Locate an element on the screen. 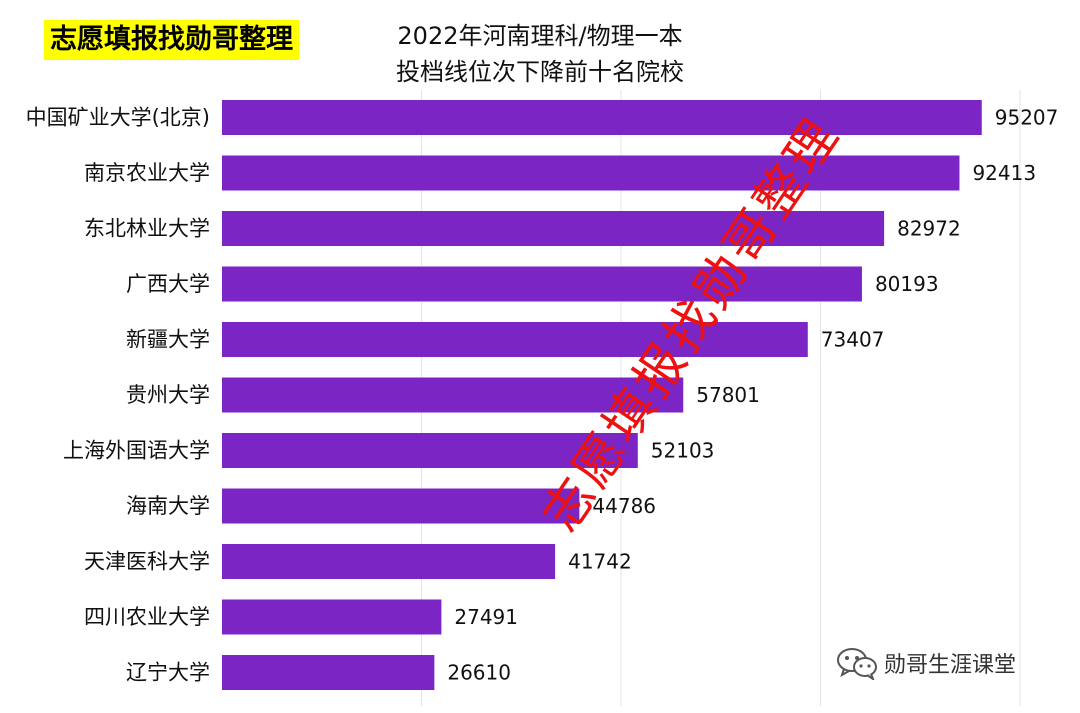  category-label: 天津医科大学 is located at coordinates (147, 562).